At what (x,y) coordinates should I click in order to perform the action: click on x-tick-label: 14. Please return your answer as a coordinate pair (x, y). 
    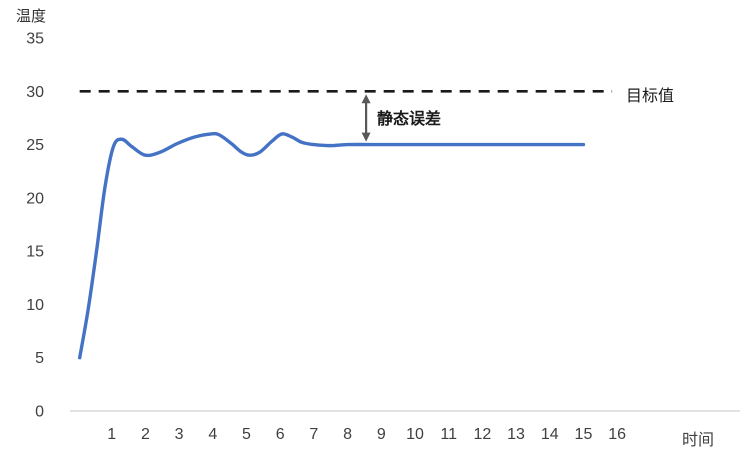
    Looking at the image, I should click on (550, 434).